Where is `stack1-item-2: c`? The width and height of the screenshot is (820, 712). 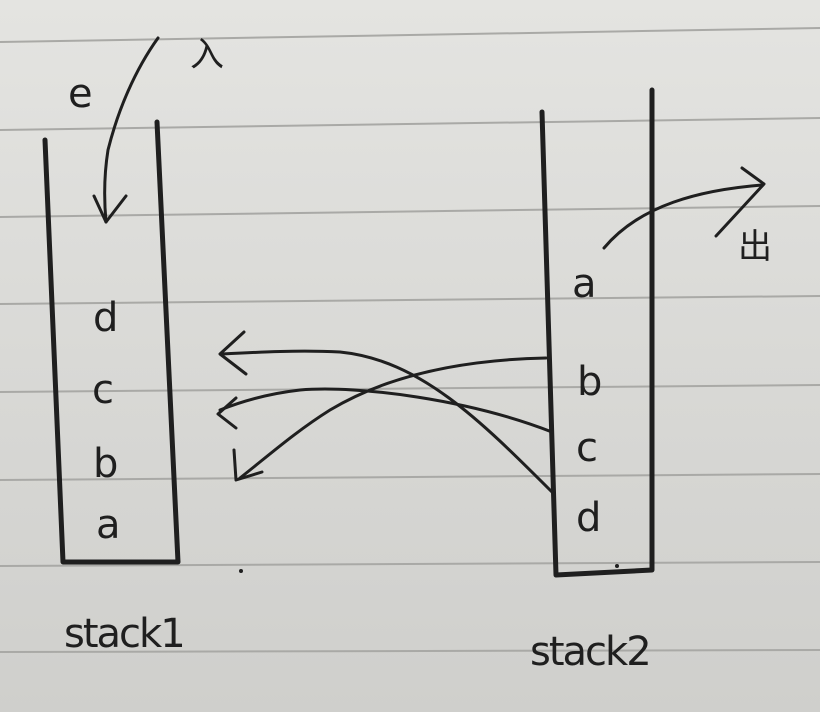
stack1-item-2: c is located at coordinates (103, 390).